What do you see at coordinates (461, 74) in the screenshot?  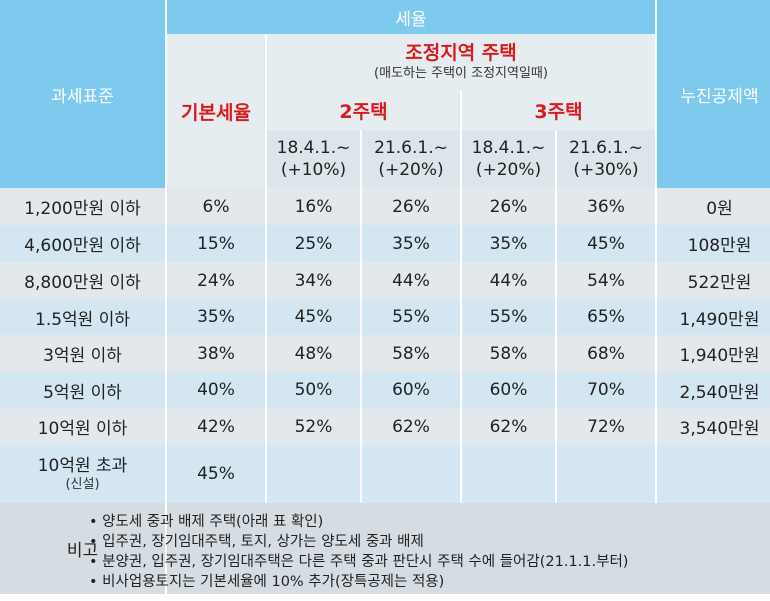 I see `adjusted-area-note: (매도하는 주택이 조정지역일때)` at bounding box center [461, 74].